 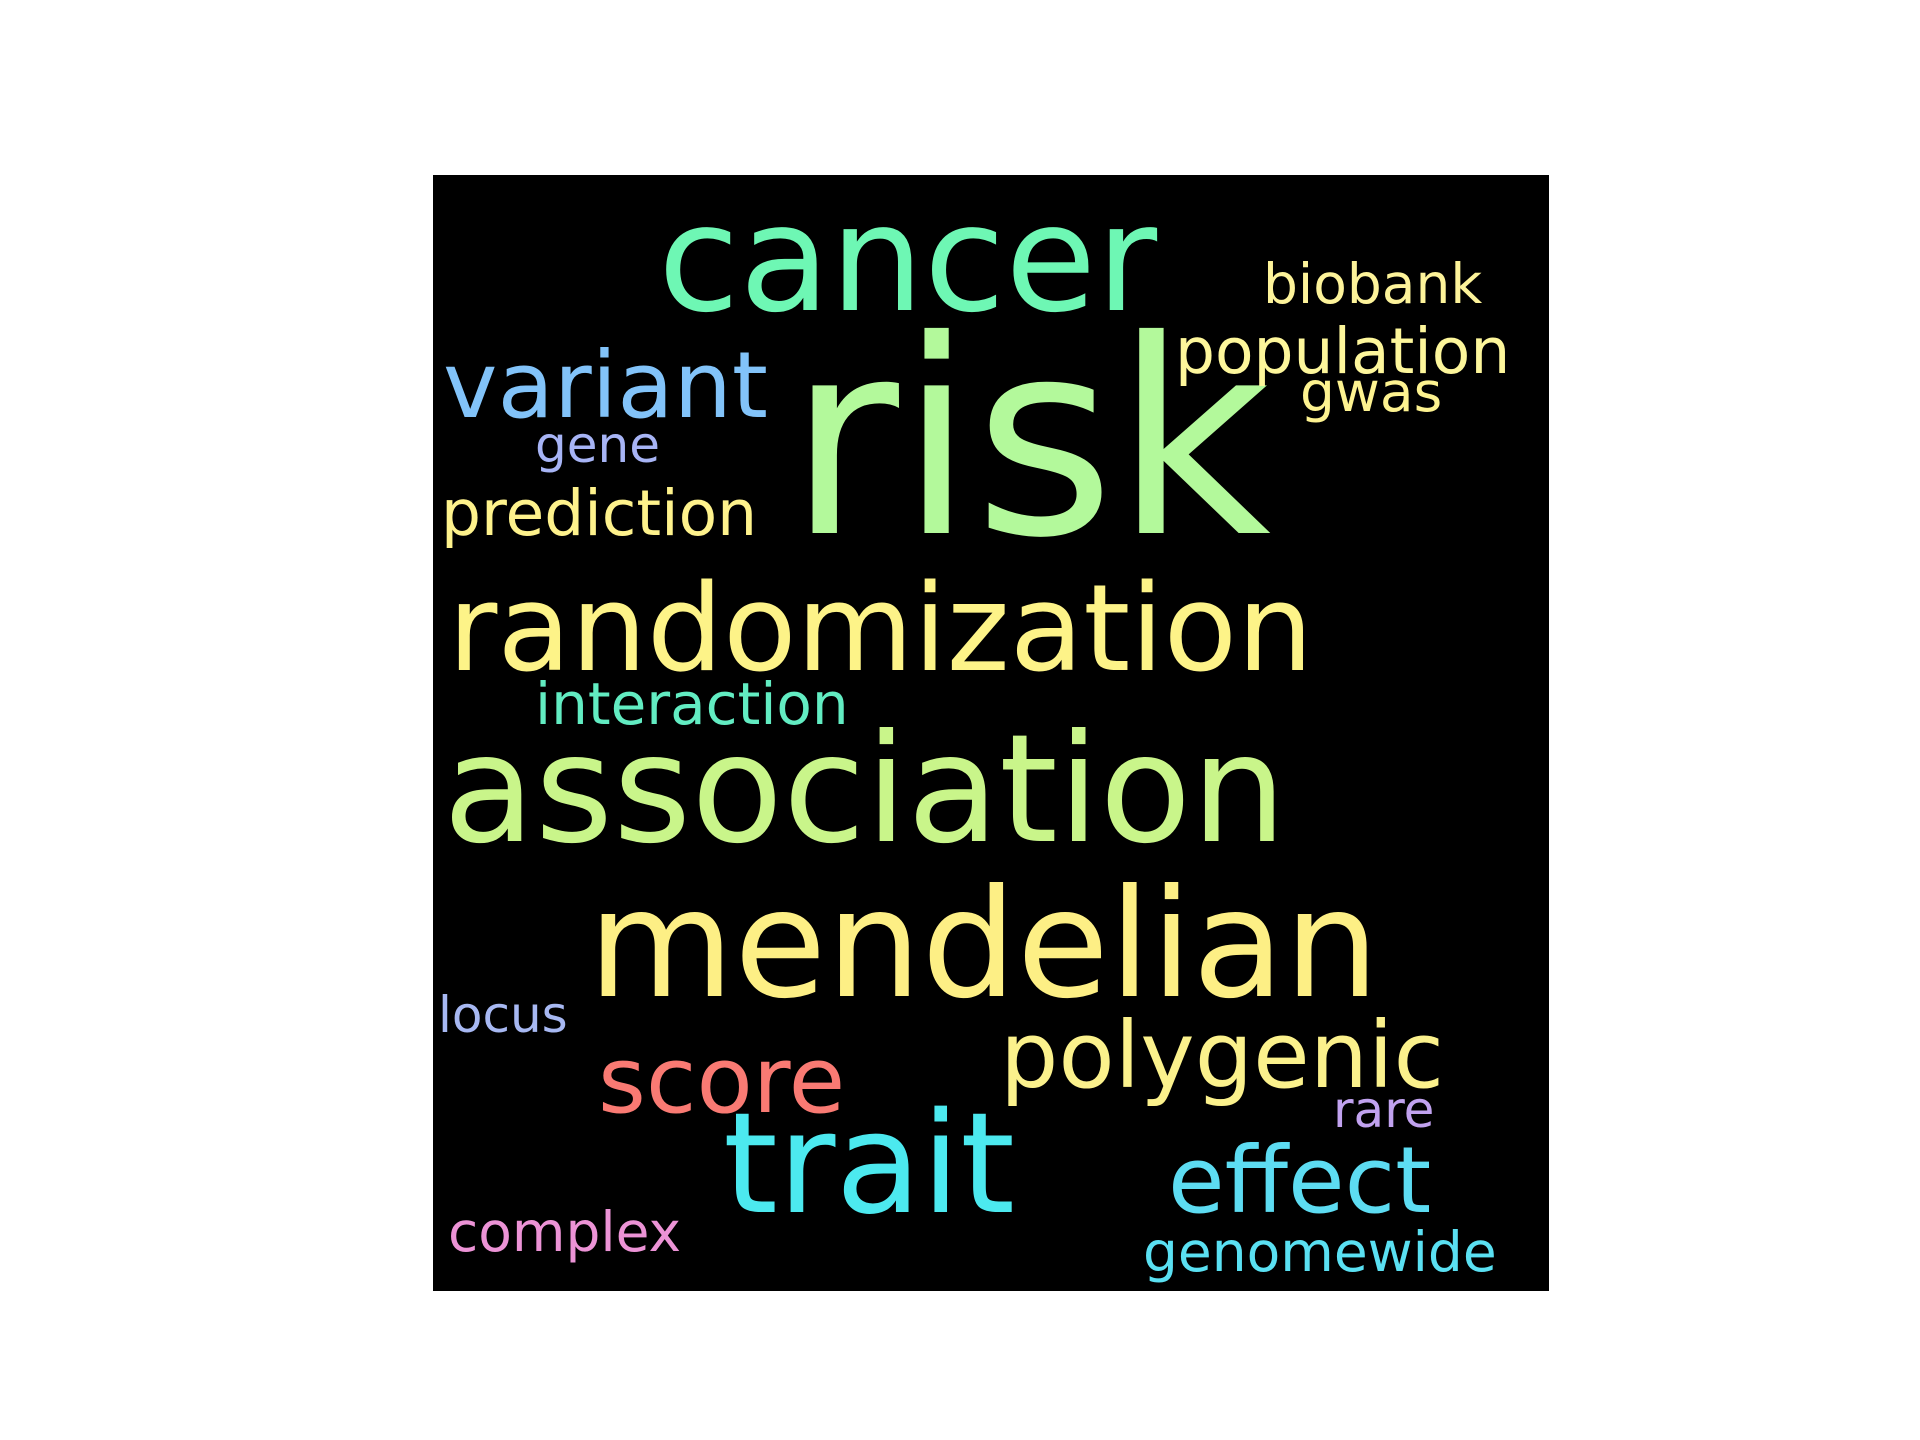 I want to click on word-cancer: cancer, so click(x=908, y=260).